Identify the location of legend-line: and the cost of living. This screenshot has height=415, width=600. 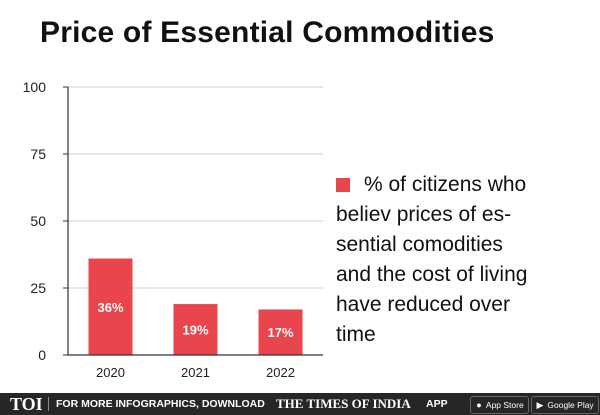
(432, 274).